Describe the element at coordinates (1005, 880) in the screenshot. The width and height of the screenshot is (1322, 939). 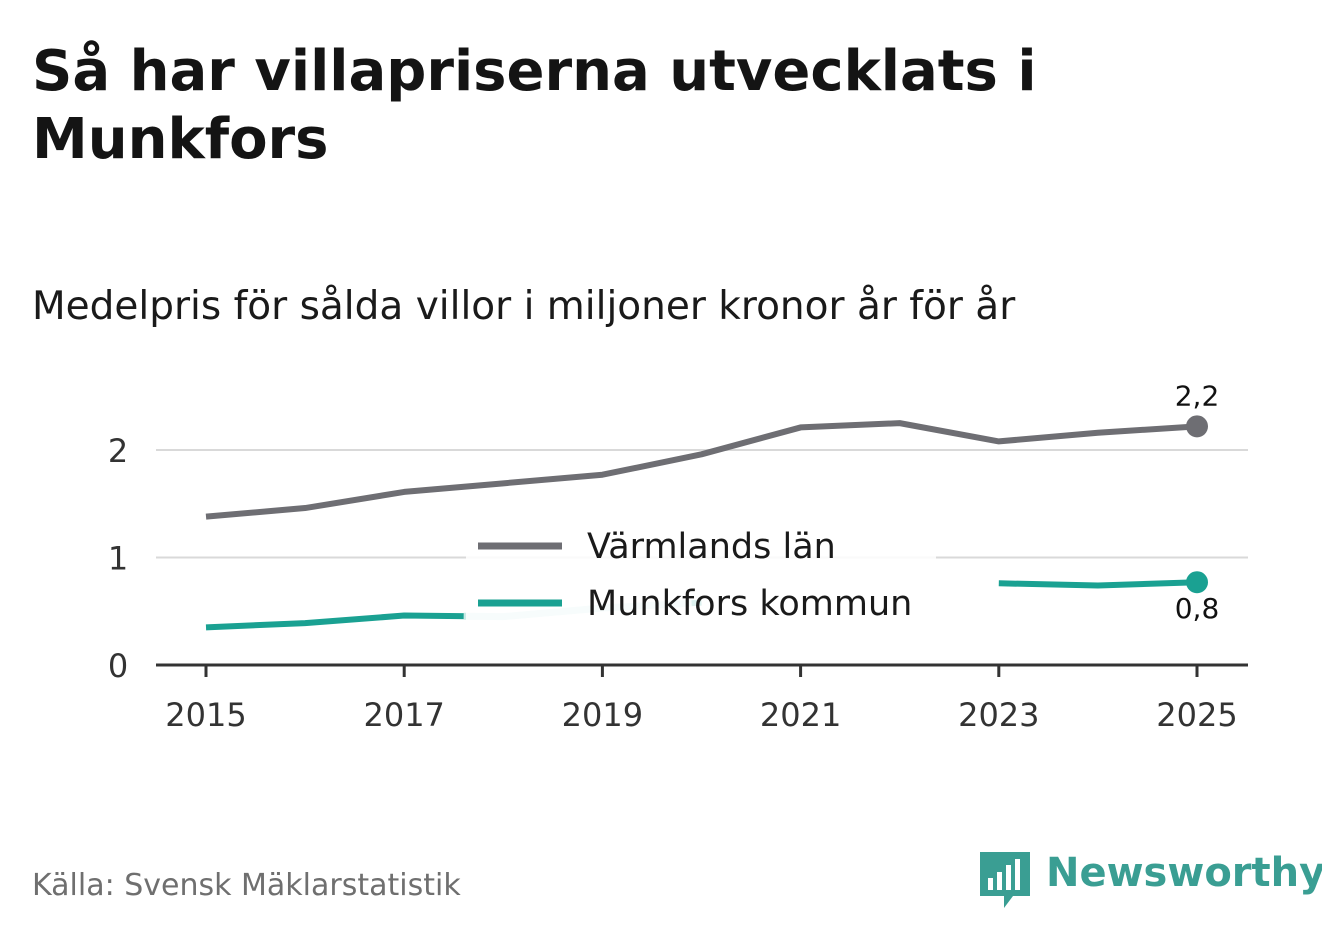
I see `newsworthy-logo-icon` at that location.